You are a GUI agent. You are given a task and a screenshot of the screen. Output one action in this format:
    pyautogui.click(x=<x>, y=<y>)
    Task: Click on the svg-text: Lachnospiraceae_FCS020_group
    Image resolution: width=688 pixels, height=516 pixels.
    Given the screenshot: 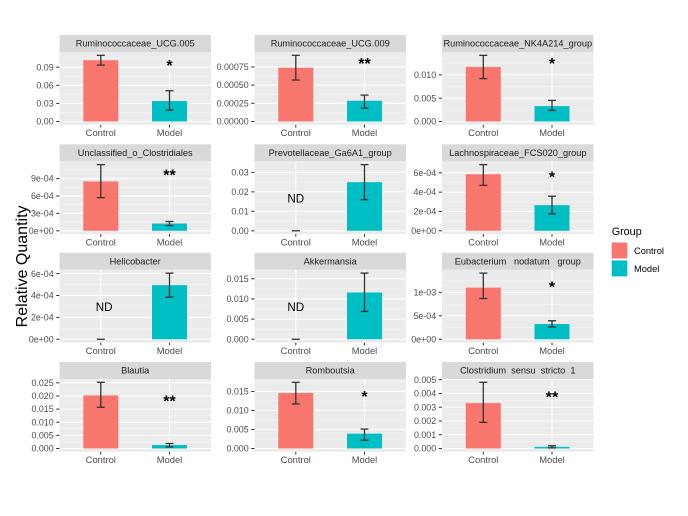 What is the action you would take?
    pyautogui.click(x=517, y=153)
    